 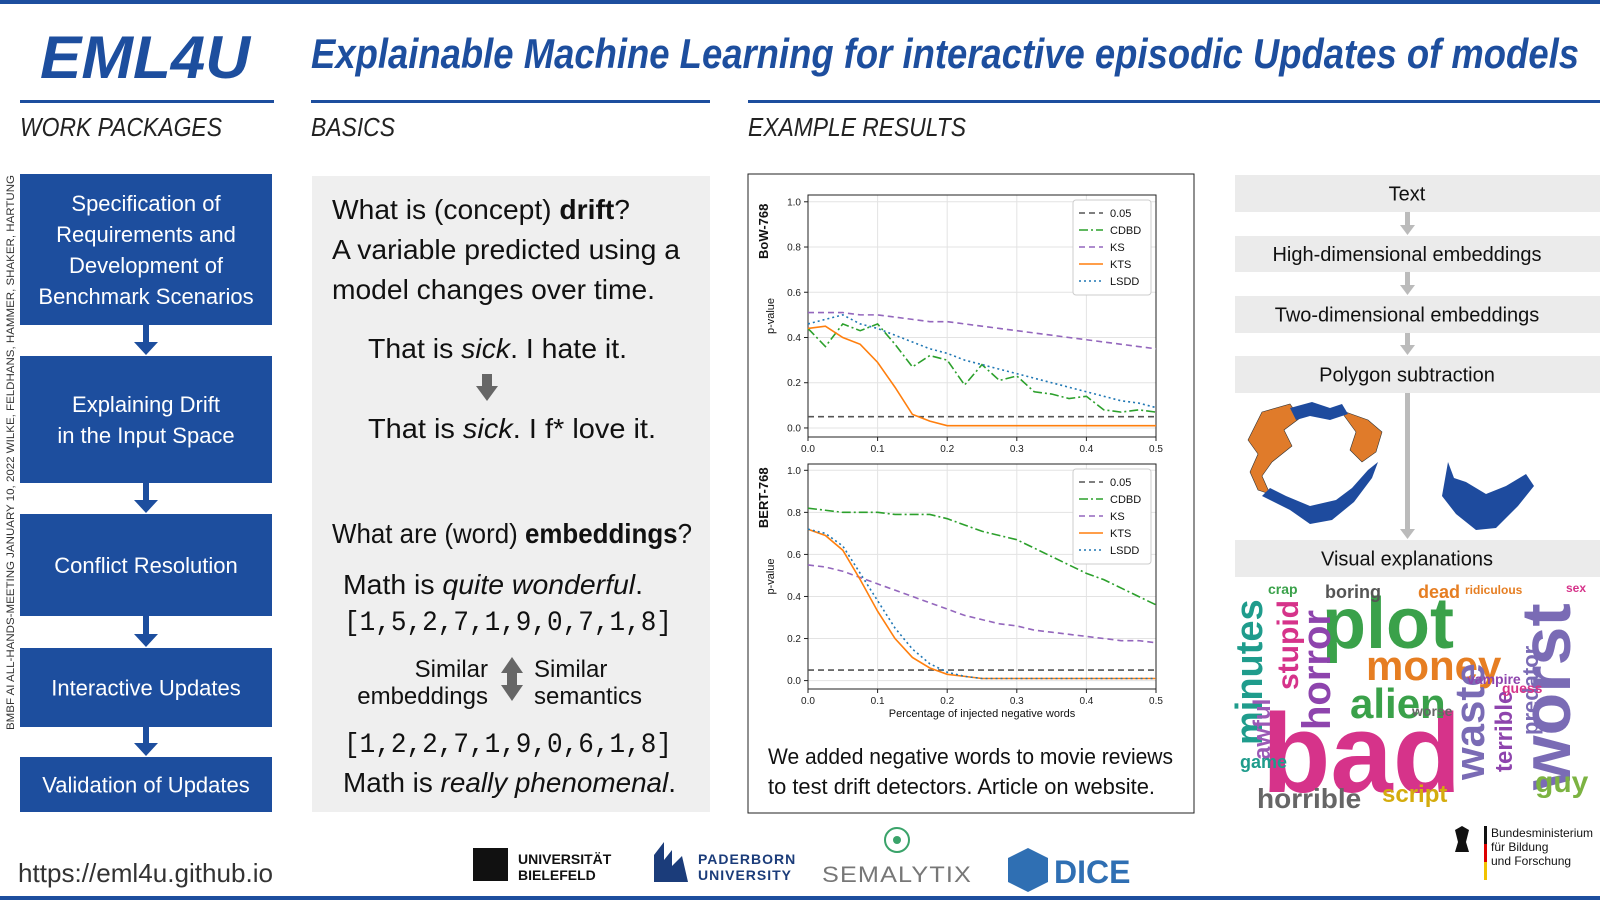 What do you see at coordinates (1469, 722) in the screenshot?
I see `cloud-word: waste` at bounding box center [1469, 722].